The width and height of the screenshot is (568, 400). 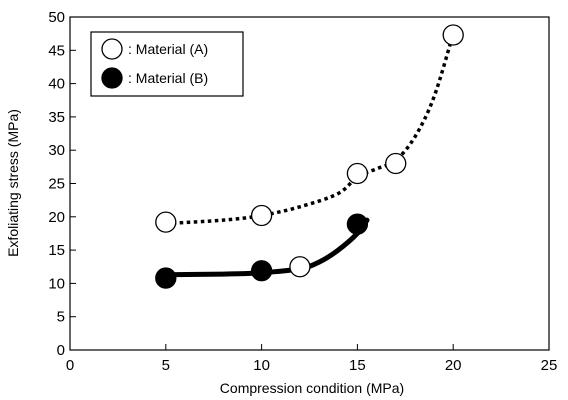 What do you see at coordinates (312, 359) in the screenshot?
I see `x-axis-ticks: 0 5 10 15 20 25` at bounding box center [312, 359].